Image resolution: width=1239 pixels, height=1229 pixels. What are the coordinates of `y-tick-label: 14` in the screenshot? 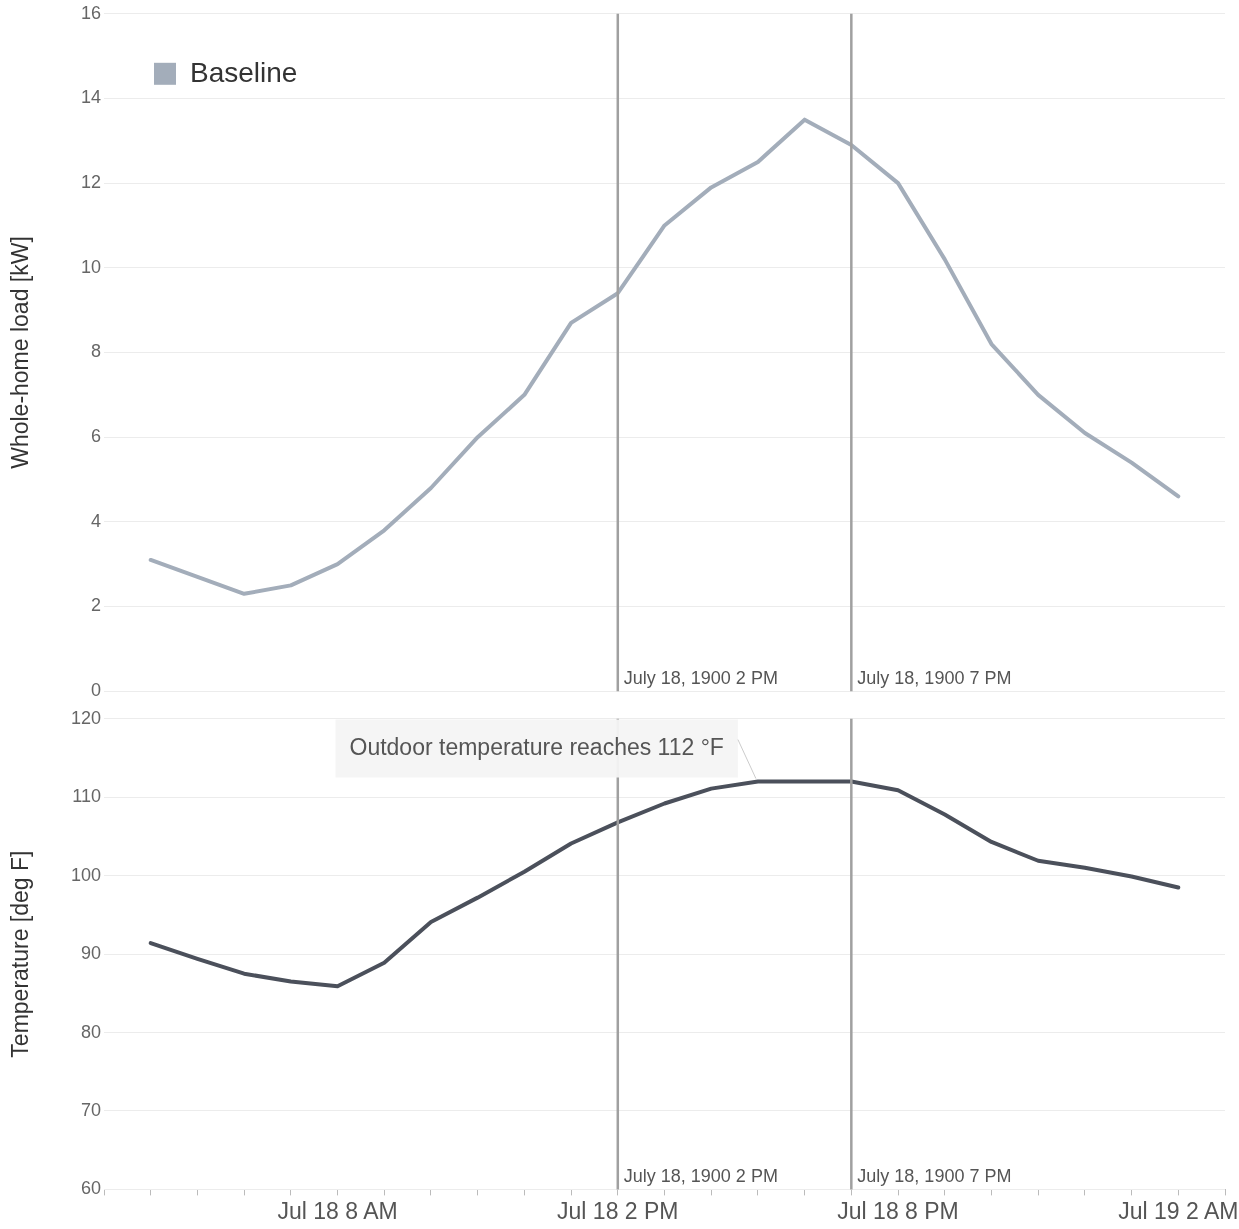 It's located at (90, 97).